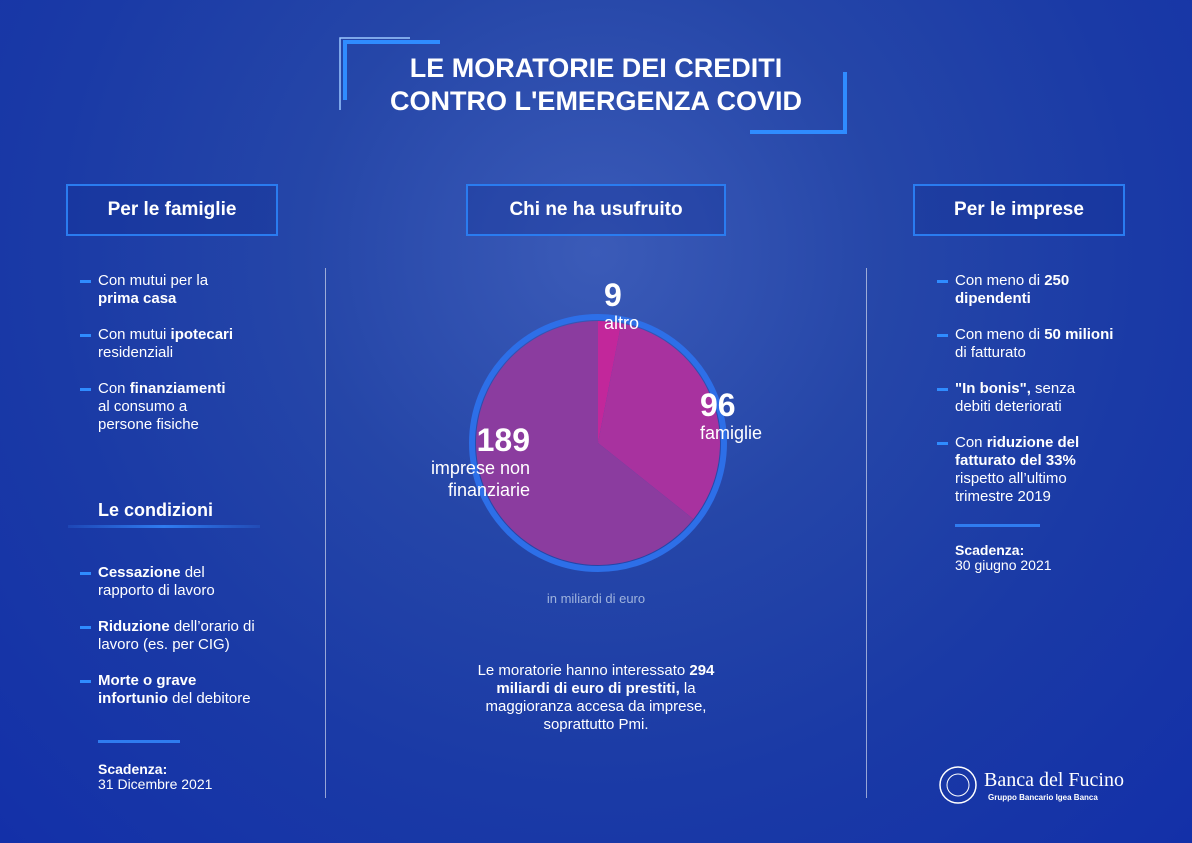 This screenshot has width=1192, height=843. I want to click on text-part: 250 dipendenti, so click(1012, 289).